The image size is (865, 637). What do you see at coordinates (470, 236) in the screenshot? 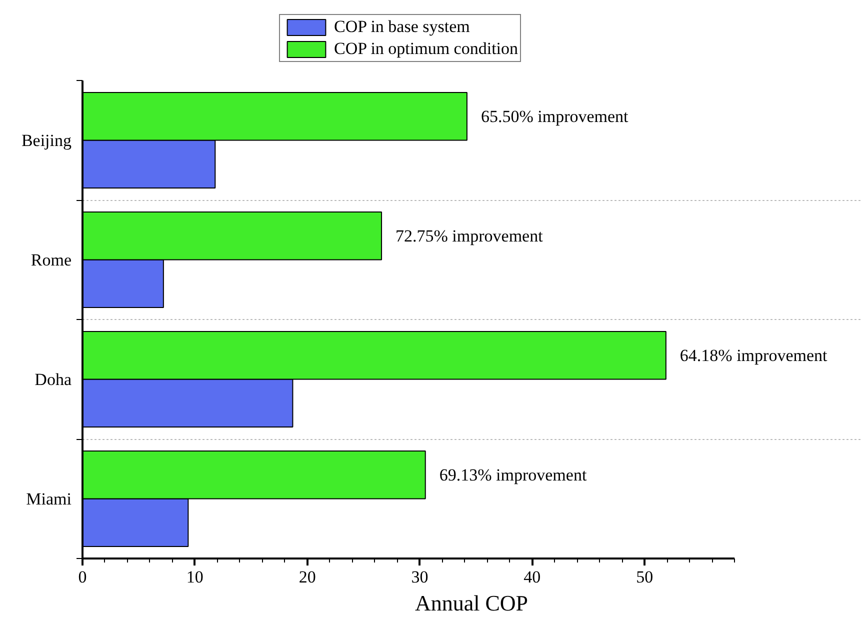
I see `annotation: 72.75% improvement` at bounding box center [470, 236].